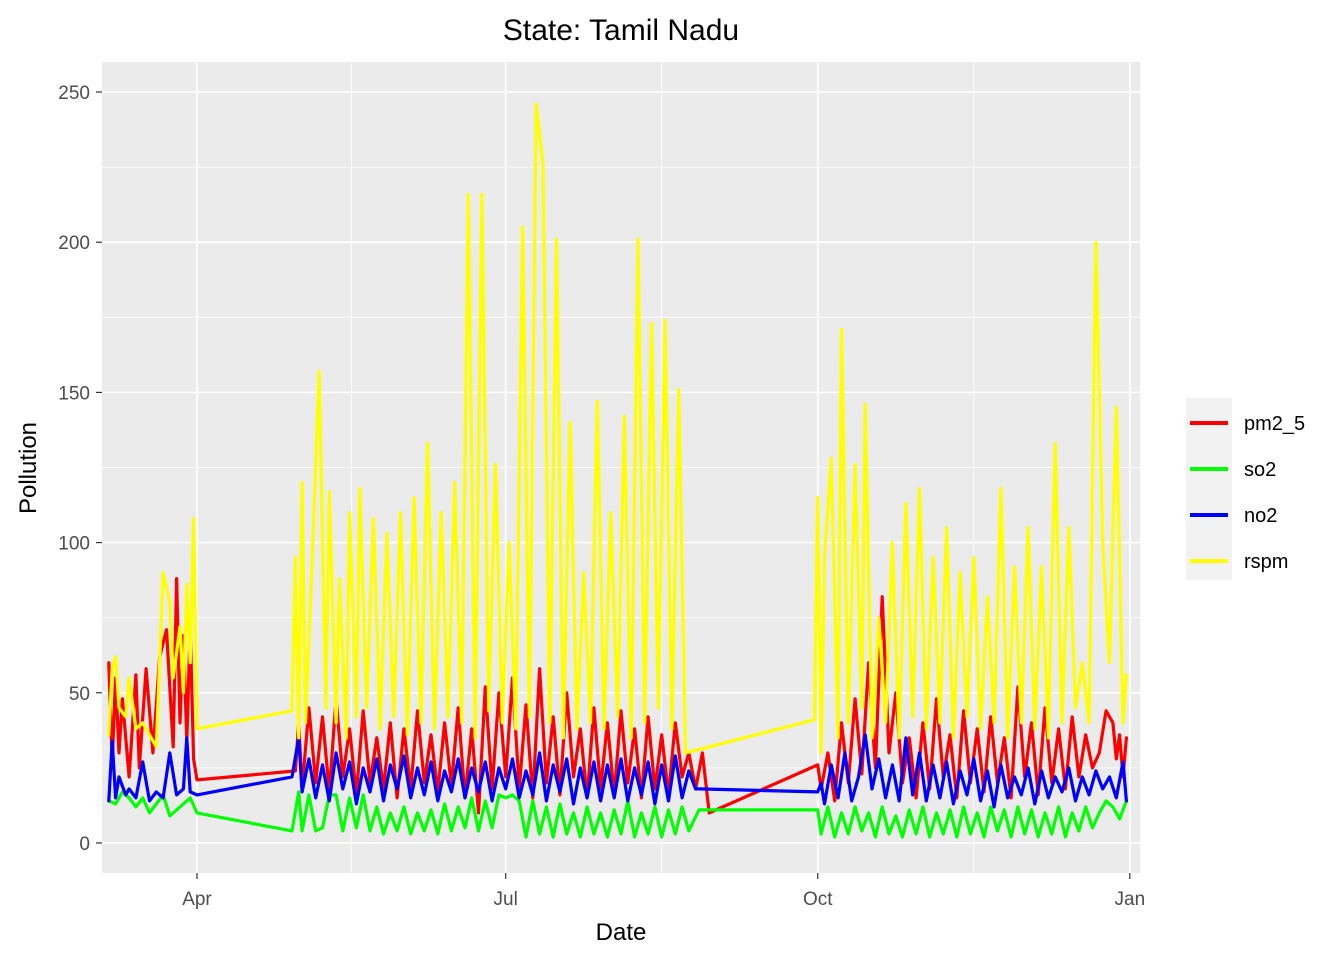  What do you see at coordinates (1266, 562) in the screenshot?
I see `legend-label-rspm: rspm` at bounding box center [1266, 562].